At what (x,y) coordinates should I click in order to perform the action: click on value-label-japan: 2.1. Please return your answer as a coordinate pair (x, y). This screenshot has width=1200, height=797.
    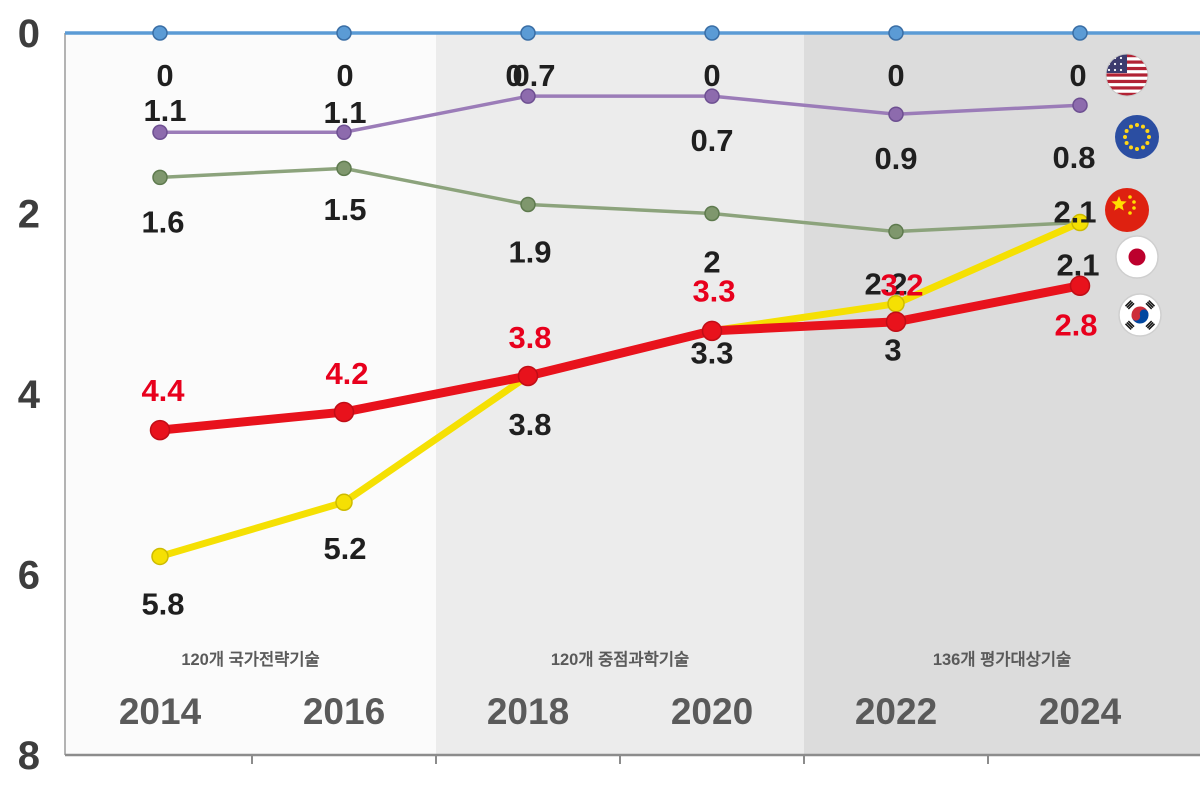
    Looking at the image, I should click on (1074, 211).